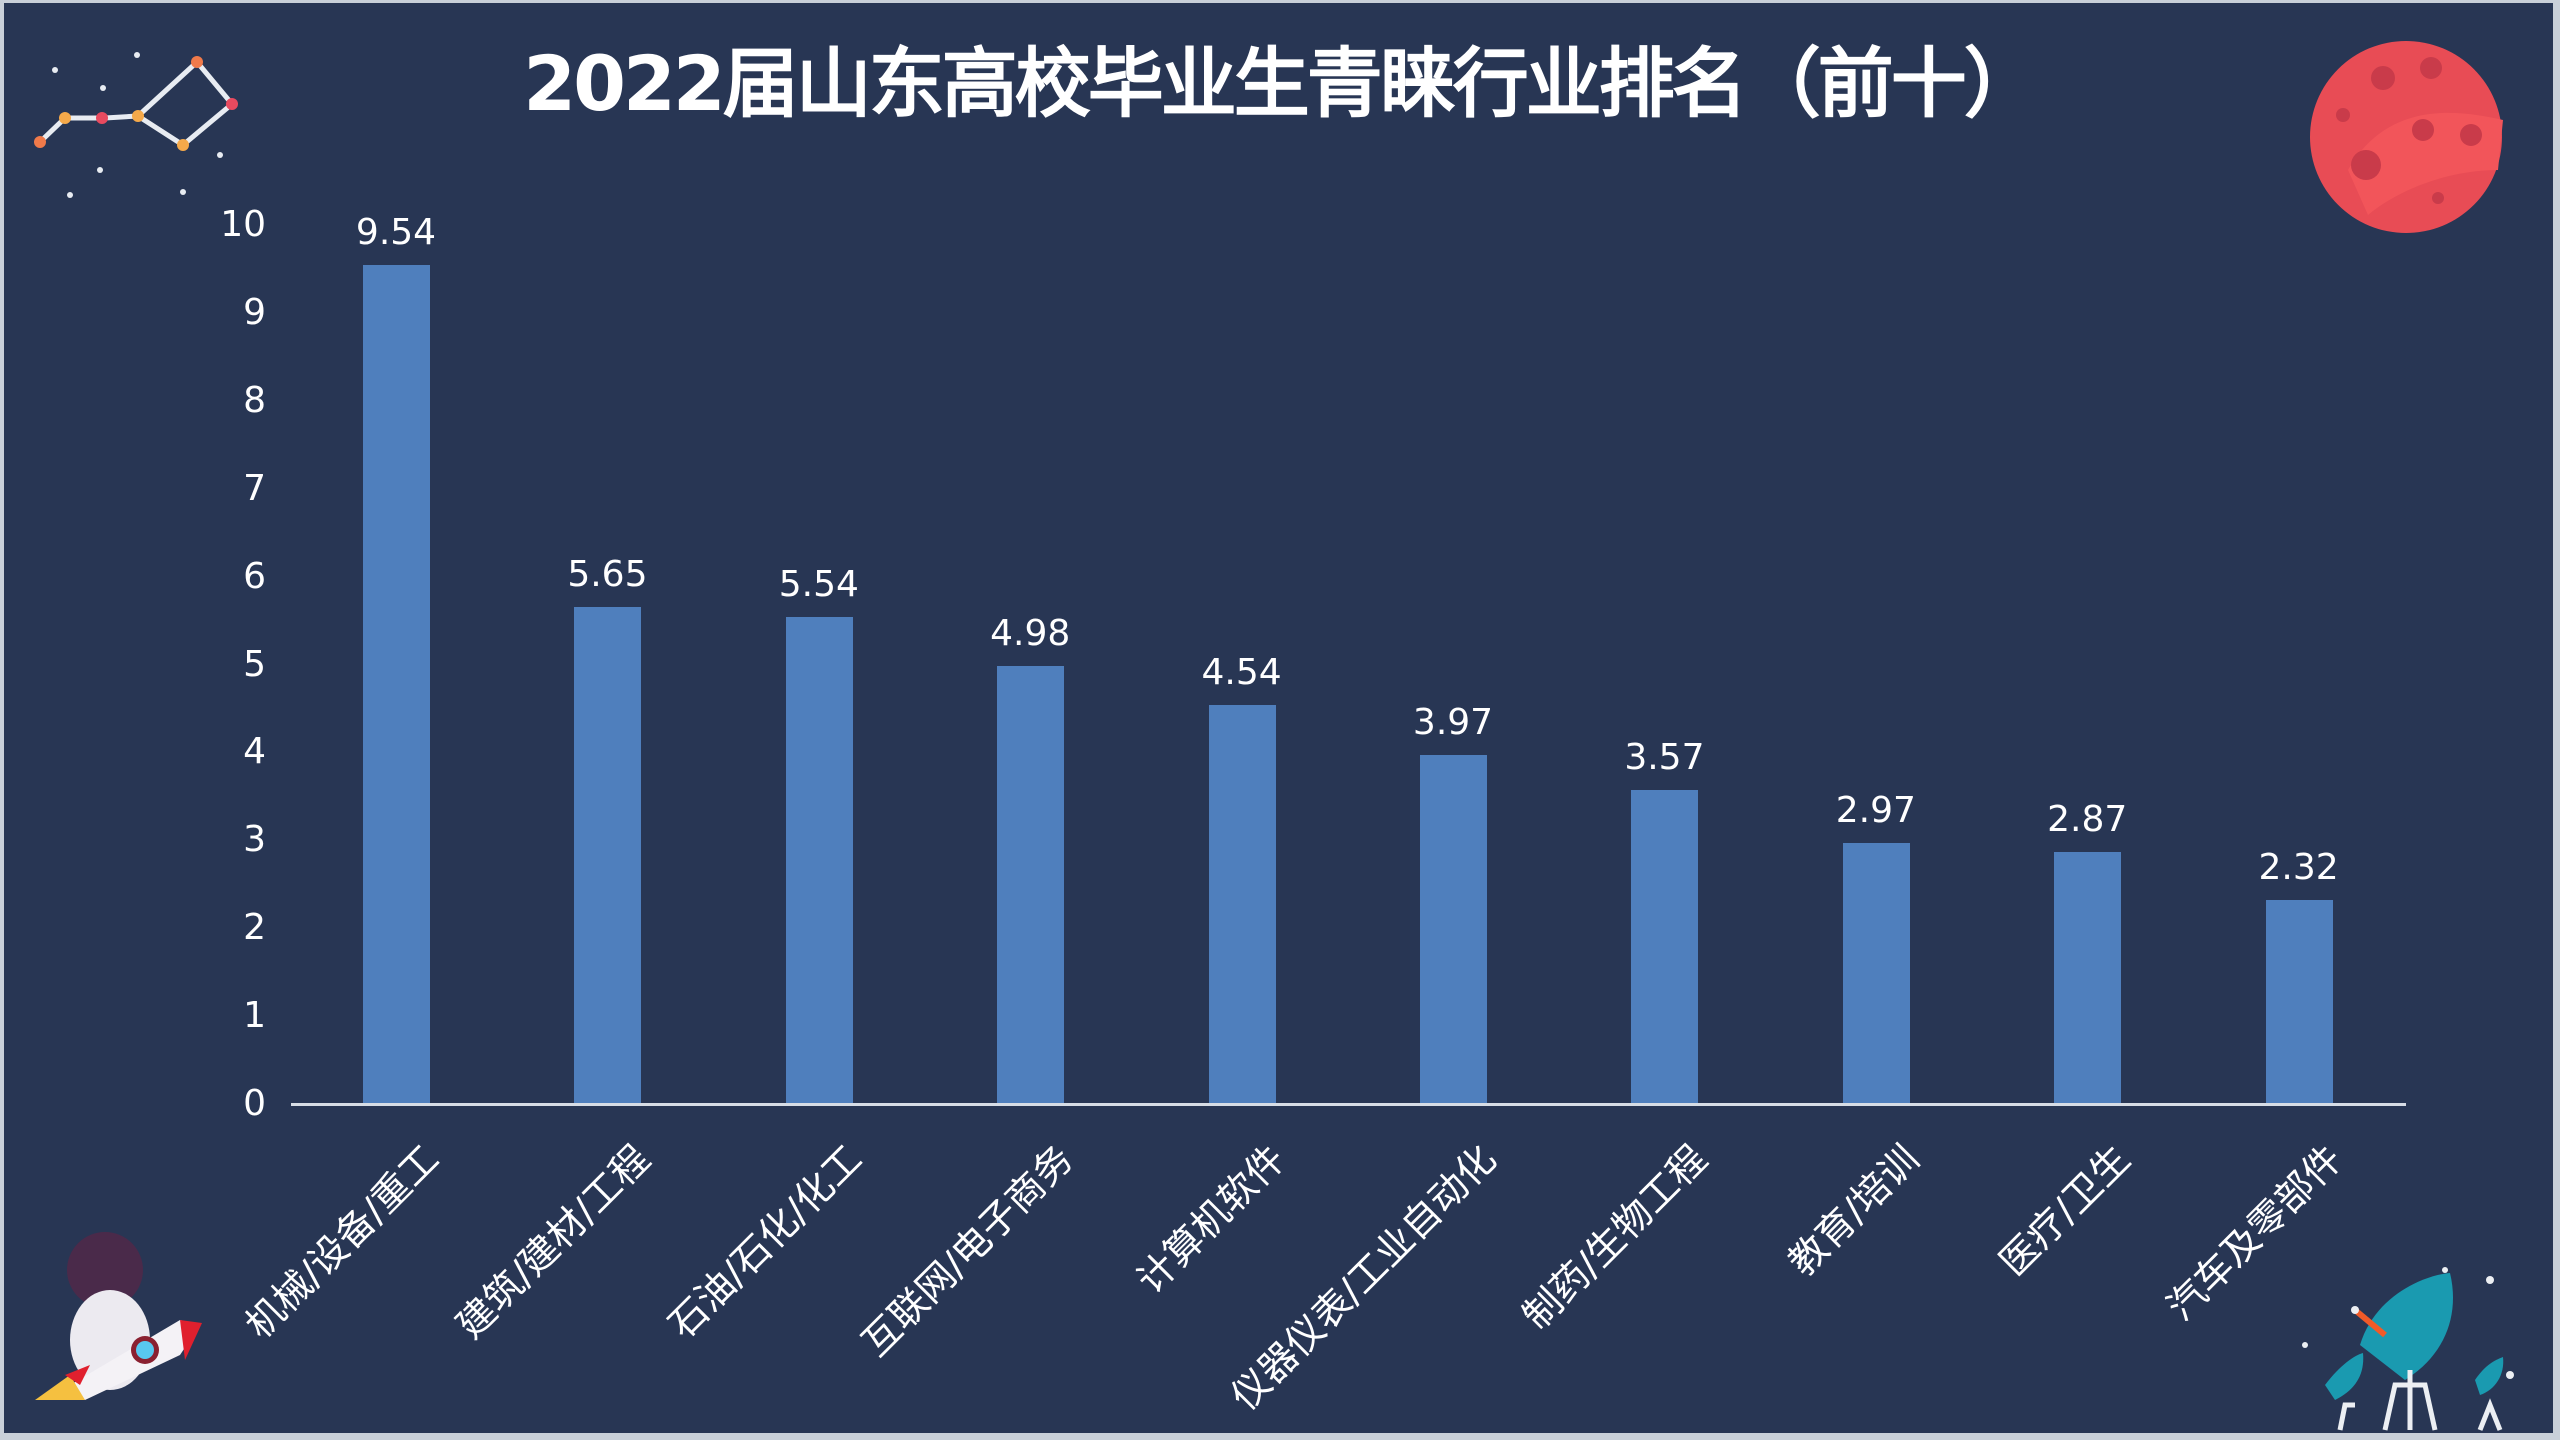 The image size is (2560, 1440). I want to click on data-label: 4.54, so click(1241, 672).